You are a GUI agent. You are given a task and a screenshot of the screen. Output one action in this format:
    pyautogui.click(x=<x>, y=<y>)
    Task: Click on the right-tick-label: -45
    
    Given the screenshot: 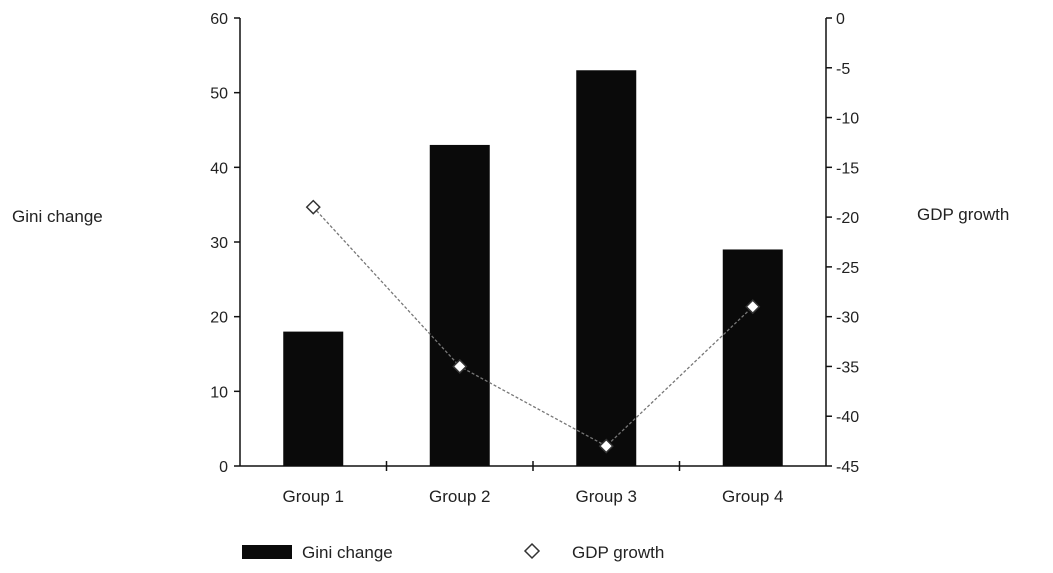 What is the action you would take?
    pyautogui.click(x=847, y=467)
    